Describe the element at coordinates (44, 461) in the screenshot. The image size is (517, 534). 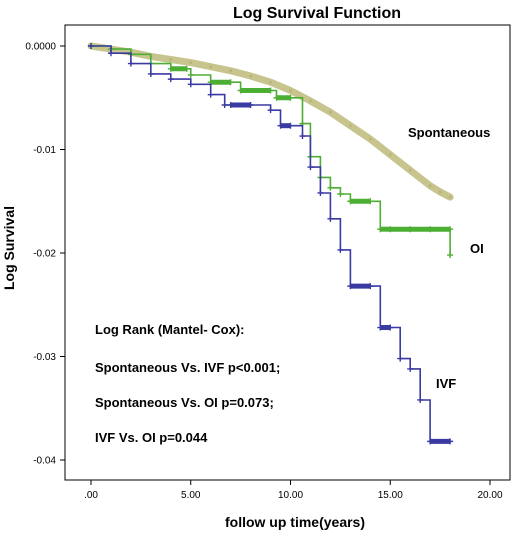
I see `y-tick-label: -0.04` at that location.